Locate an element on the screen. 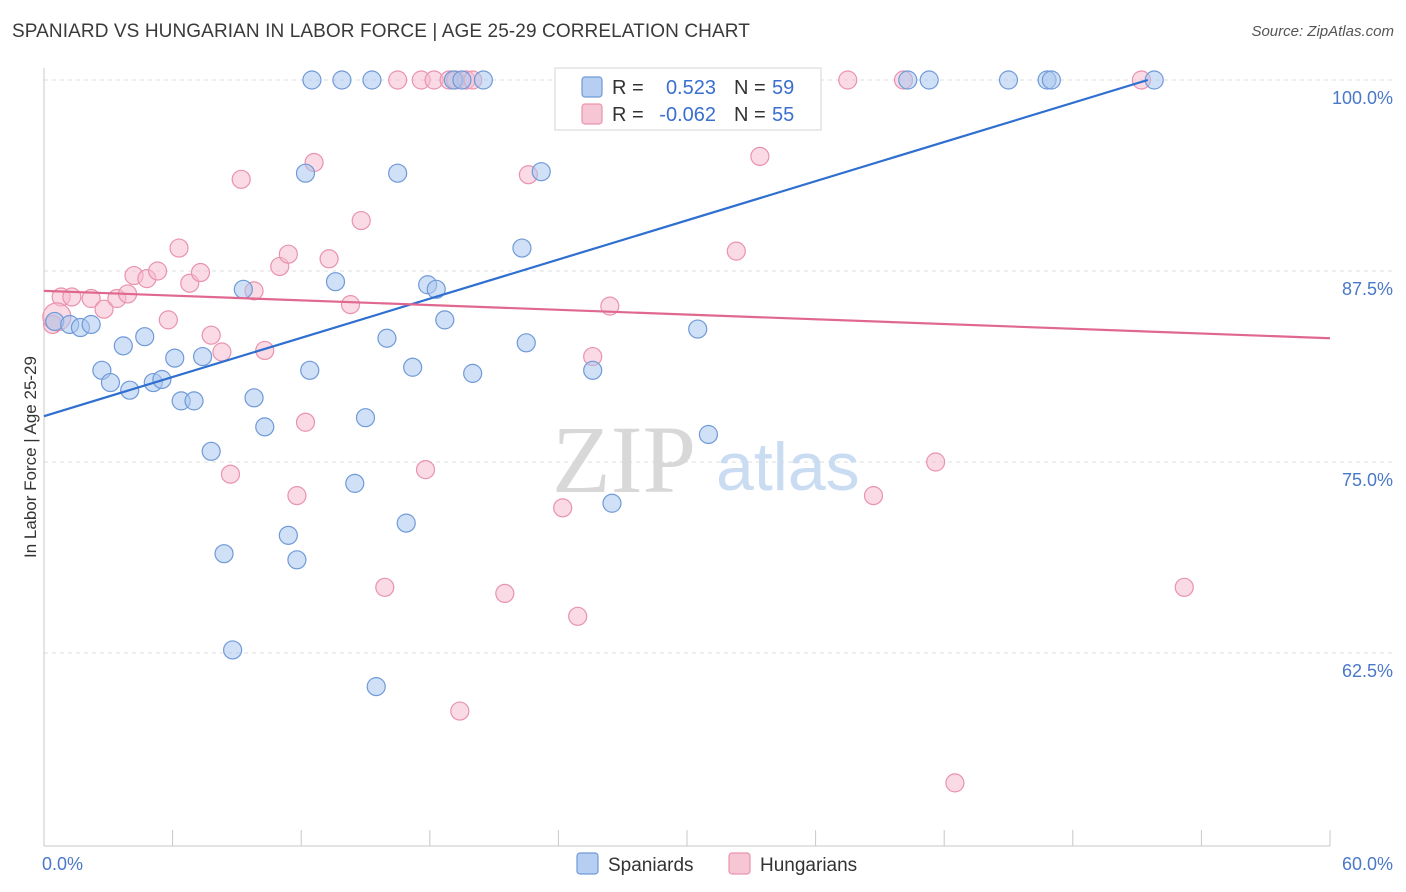 Image resolution: width=1406 pixels, height=892 pixels. x-tick-label-max: 60.0% is located at coordinates (1367, 864).